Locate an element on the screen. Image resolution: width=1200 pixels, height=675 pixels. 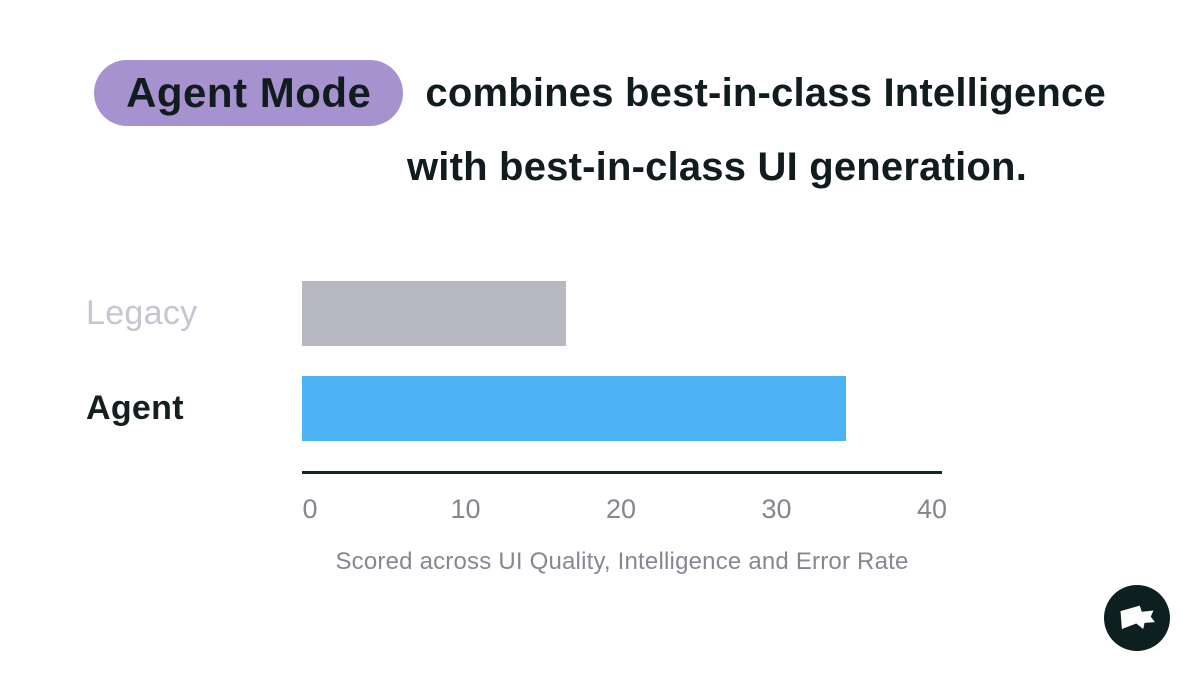
chart-row: Agent is located at coordinates (516, 408).